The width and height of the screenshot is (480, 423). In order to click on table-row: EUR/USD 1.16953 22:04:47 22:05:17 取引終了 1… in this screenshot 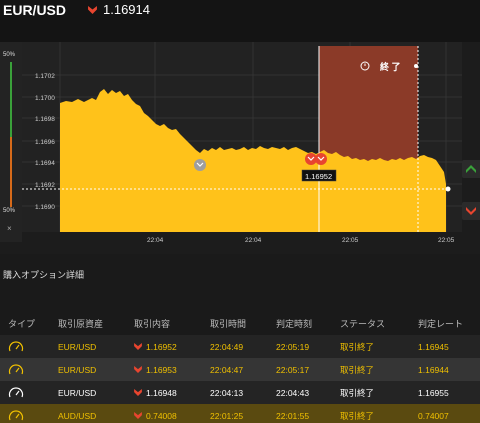, I will do `click(240, 369)`.